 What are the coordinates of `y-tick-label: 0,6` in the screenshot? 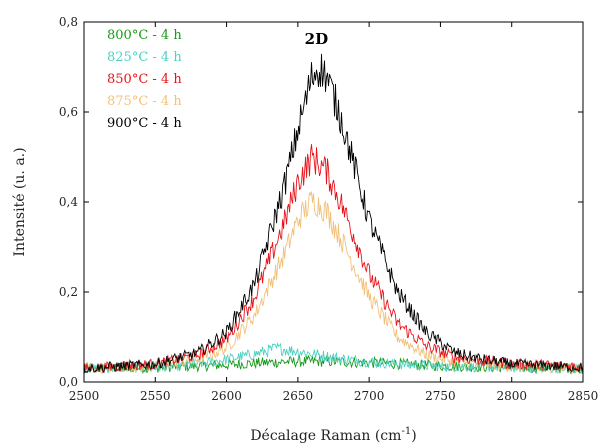 It's located at (68, 112).